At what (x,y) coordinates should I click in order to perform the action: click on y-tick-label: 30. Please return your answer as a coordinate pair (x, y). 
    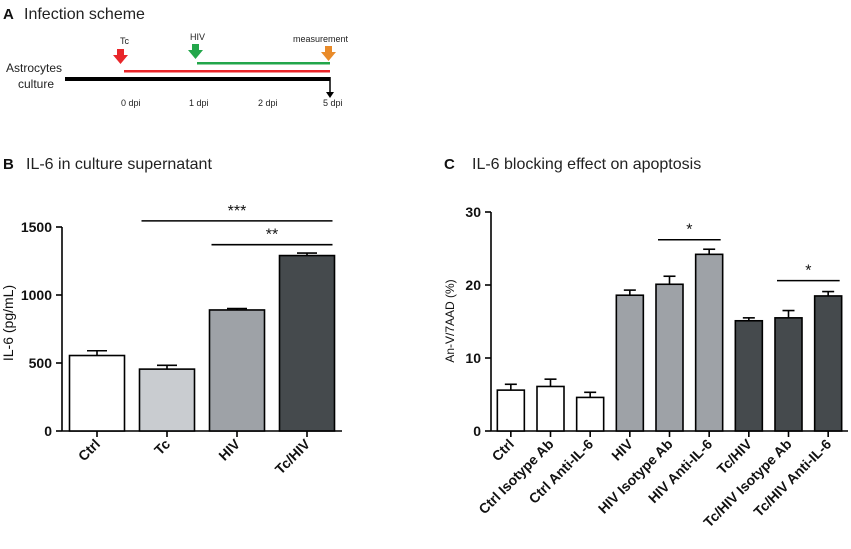
    Looking at the image, I should click on (473, 212).